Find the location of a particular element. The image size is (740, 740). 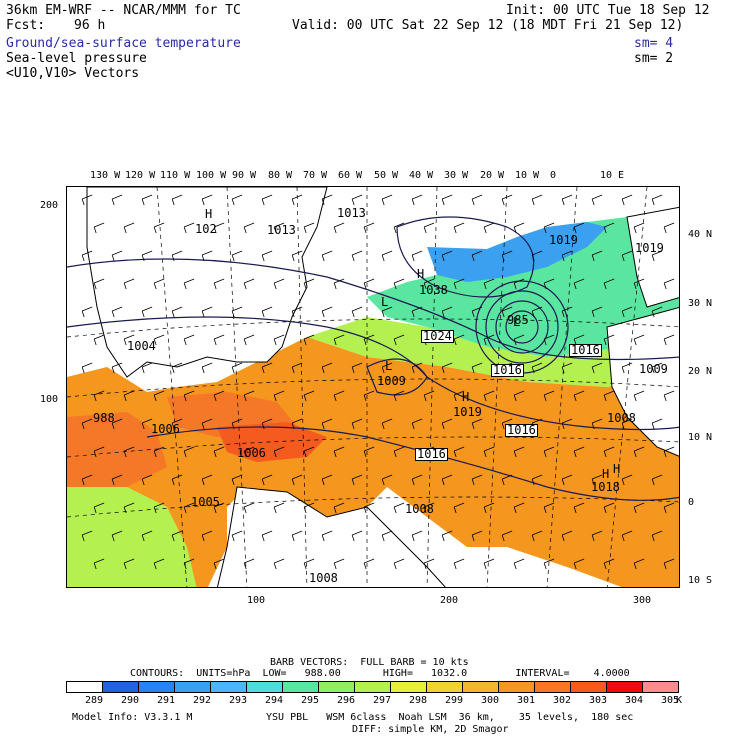

colorbar-label: 299 is located at coordinates (454, 700).